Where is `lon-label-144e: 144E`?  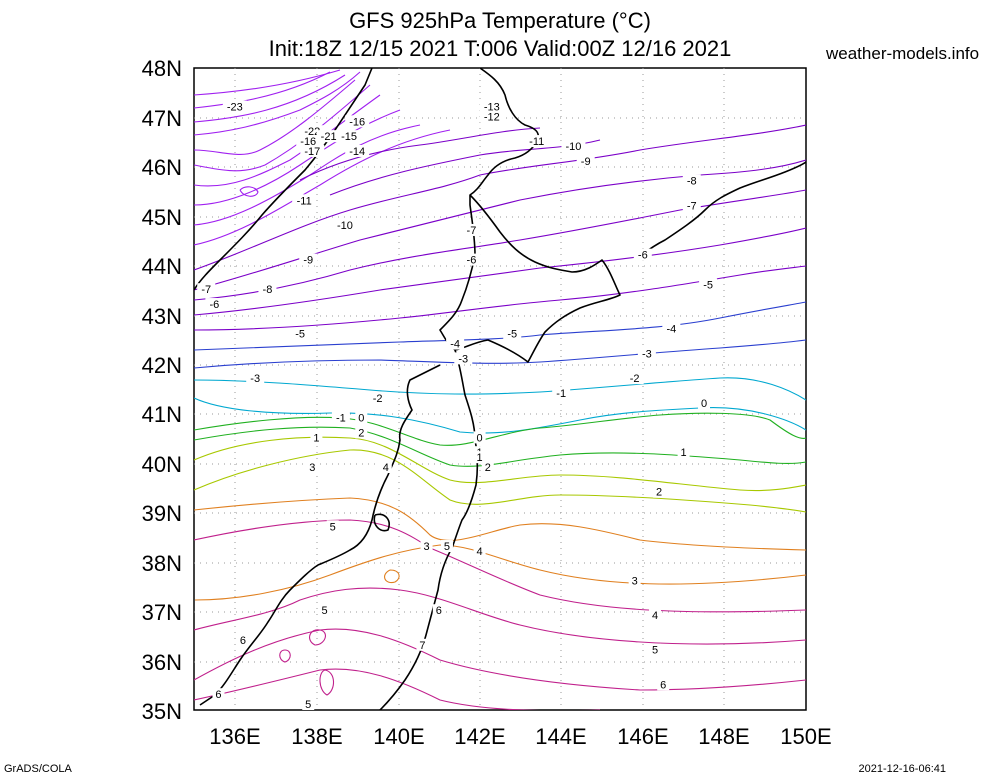
lon-label-144e: 144E is located at coordinates (560, 736).